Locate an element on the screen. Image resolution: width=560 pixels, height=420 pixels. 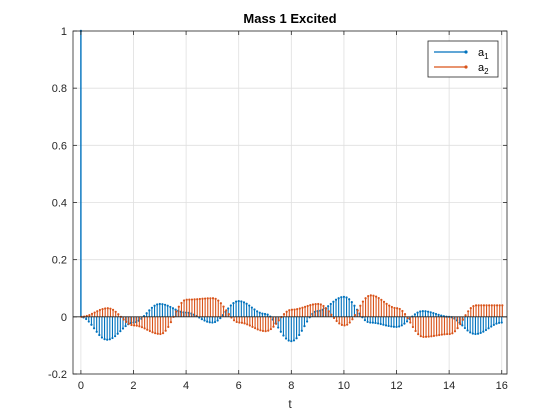
x-tick-label: 14 is located at coordinates (449, 386).